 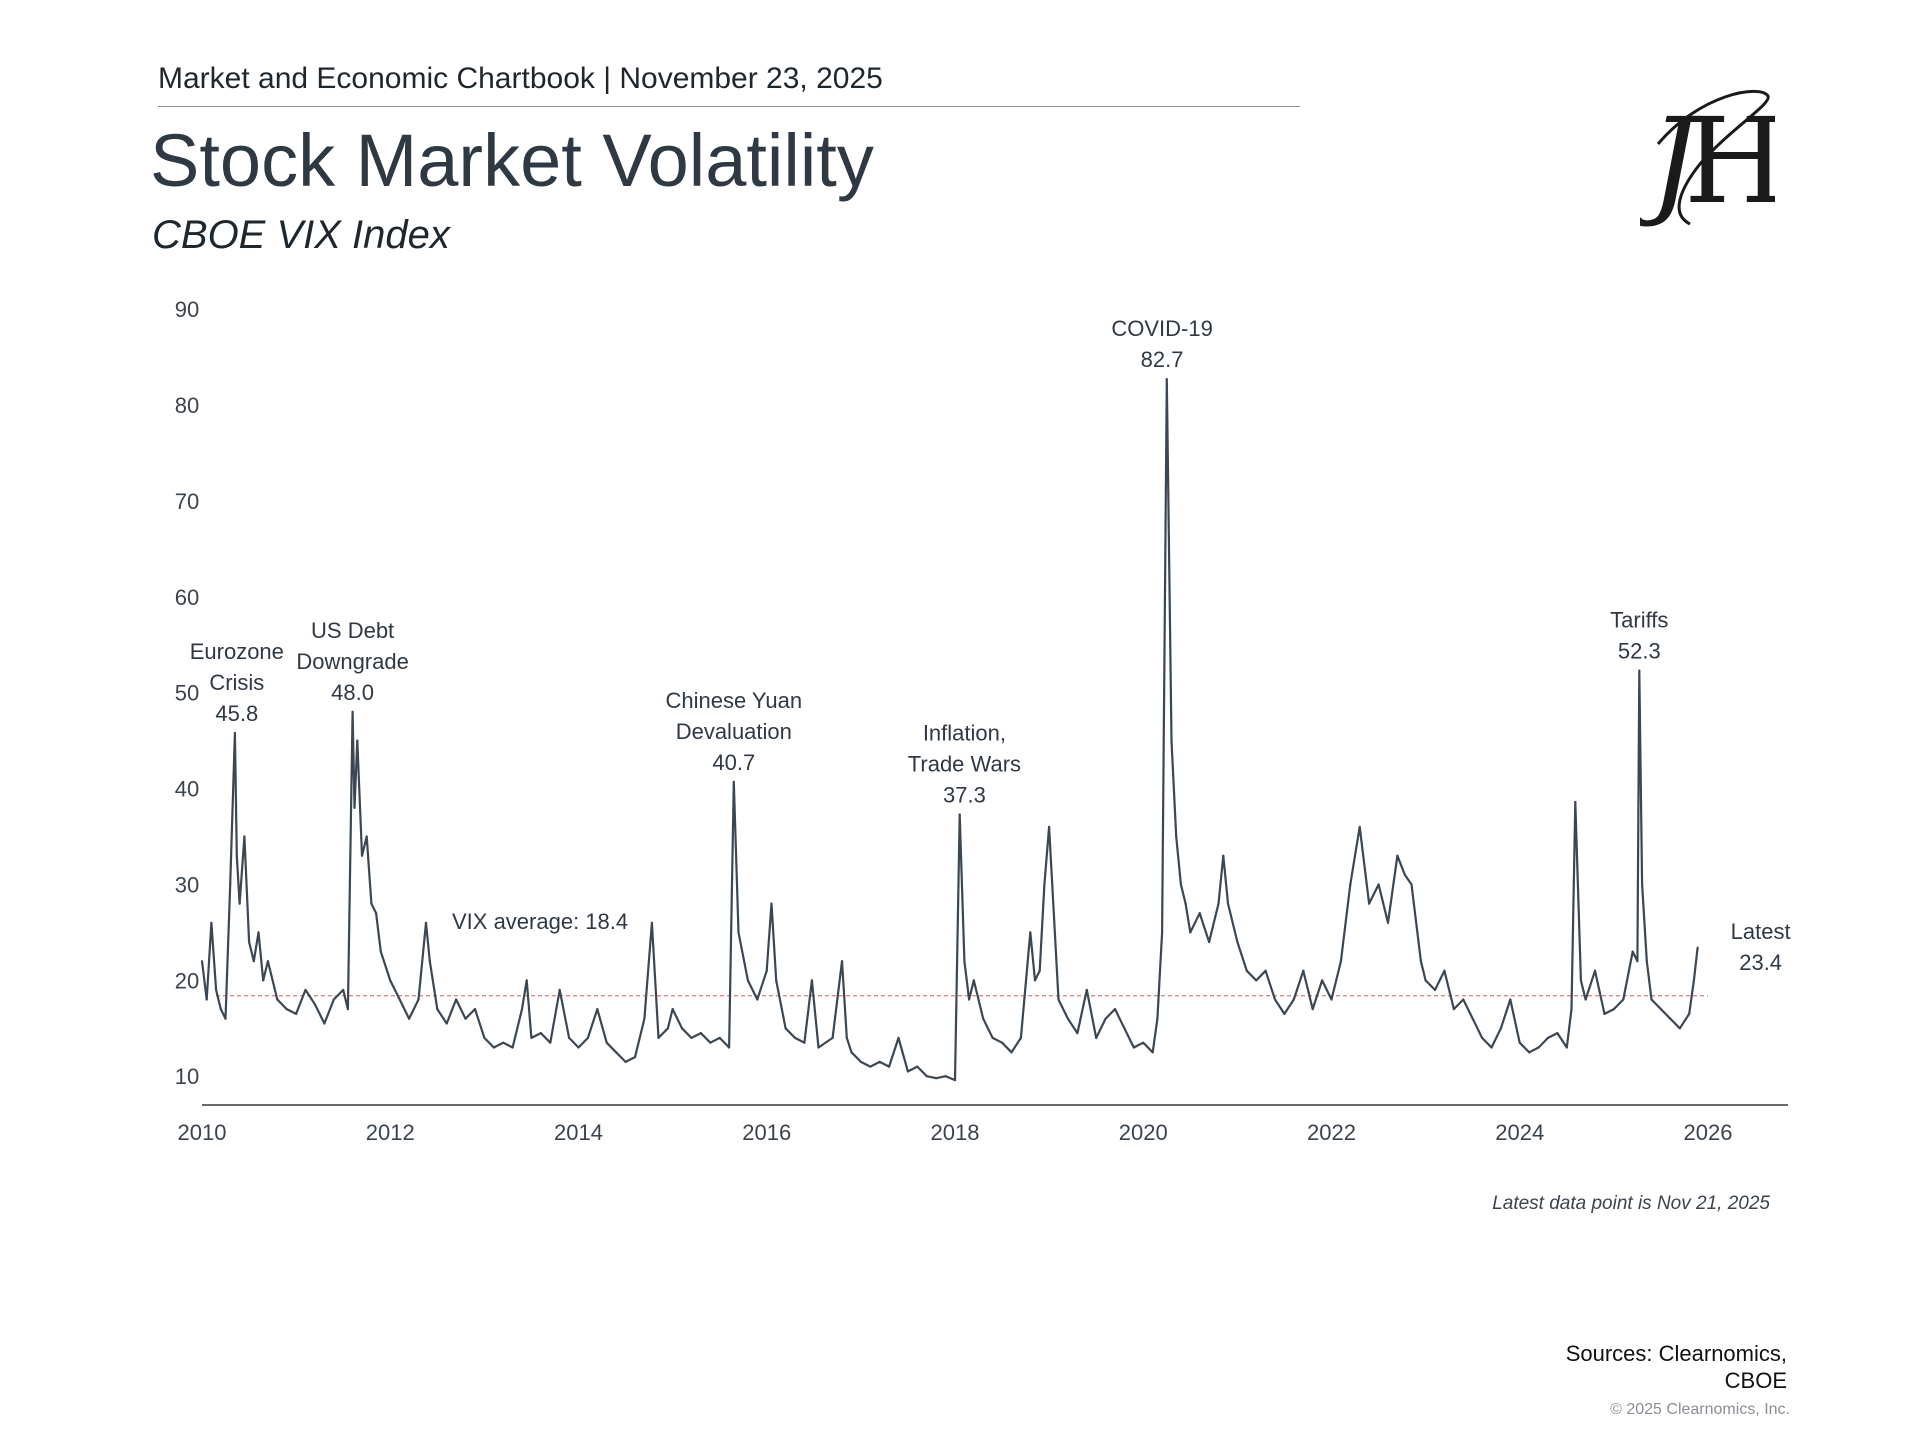 I want to click on page-title: Stock Market Volatility, so click(x=512, y=160).